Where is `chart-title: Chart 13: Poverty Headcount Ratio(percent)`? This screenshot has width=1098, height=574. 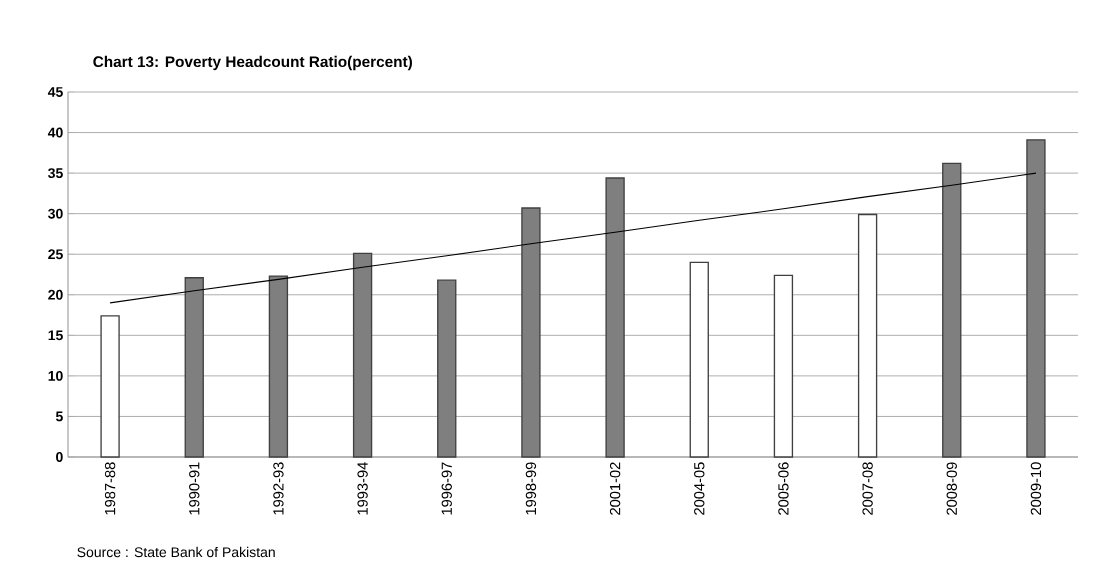 chart-title: Chart 13: Poverty Headcount Ratio(percent) is located at coordinates (252, 63).